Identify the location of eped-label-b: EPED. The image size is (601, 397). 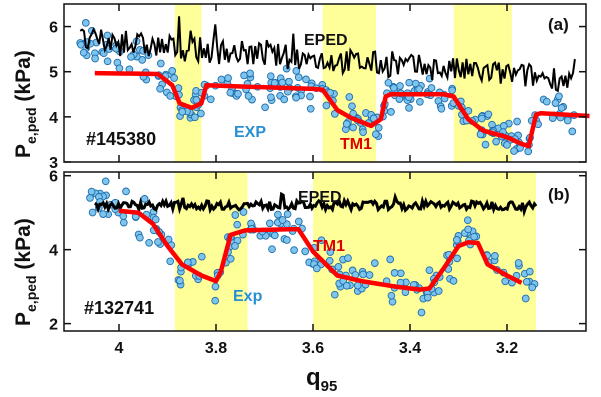
(320, 197).